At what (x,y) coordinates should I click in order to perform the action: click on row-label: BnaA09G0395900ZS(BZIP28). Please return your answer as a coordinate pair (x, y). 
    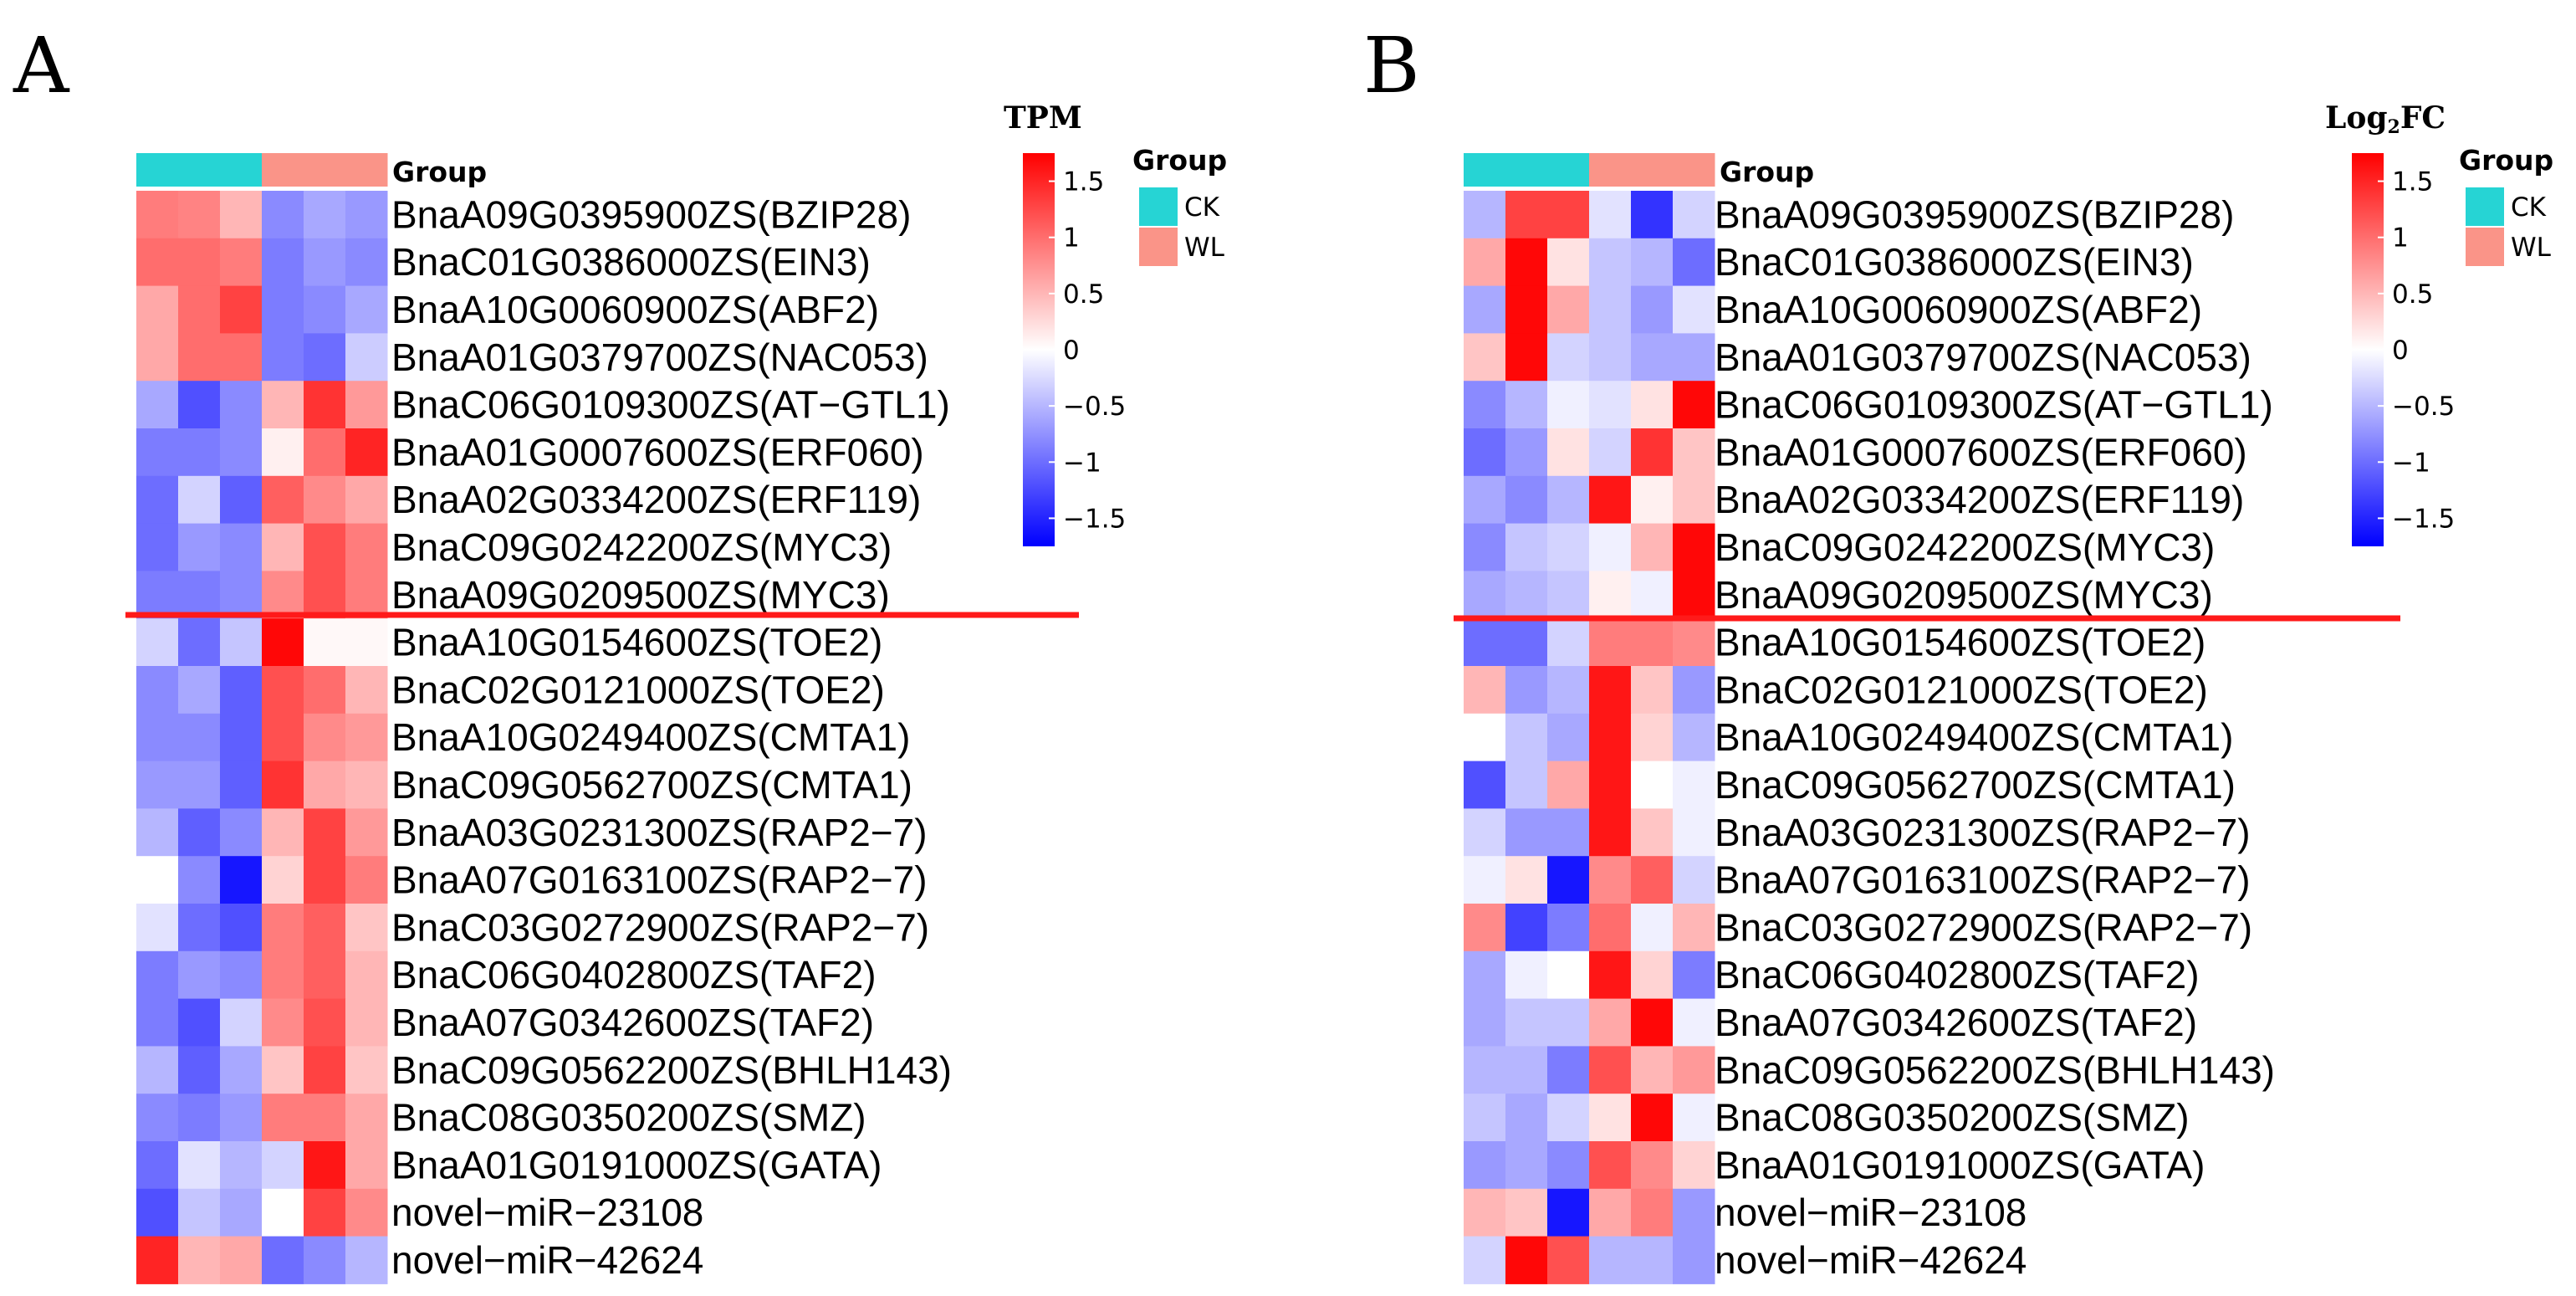
    Looking at the image, I should click on (1974, 214).